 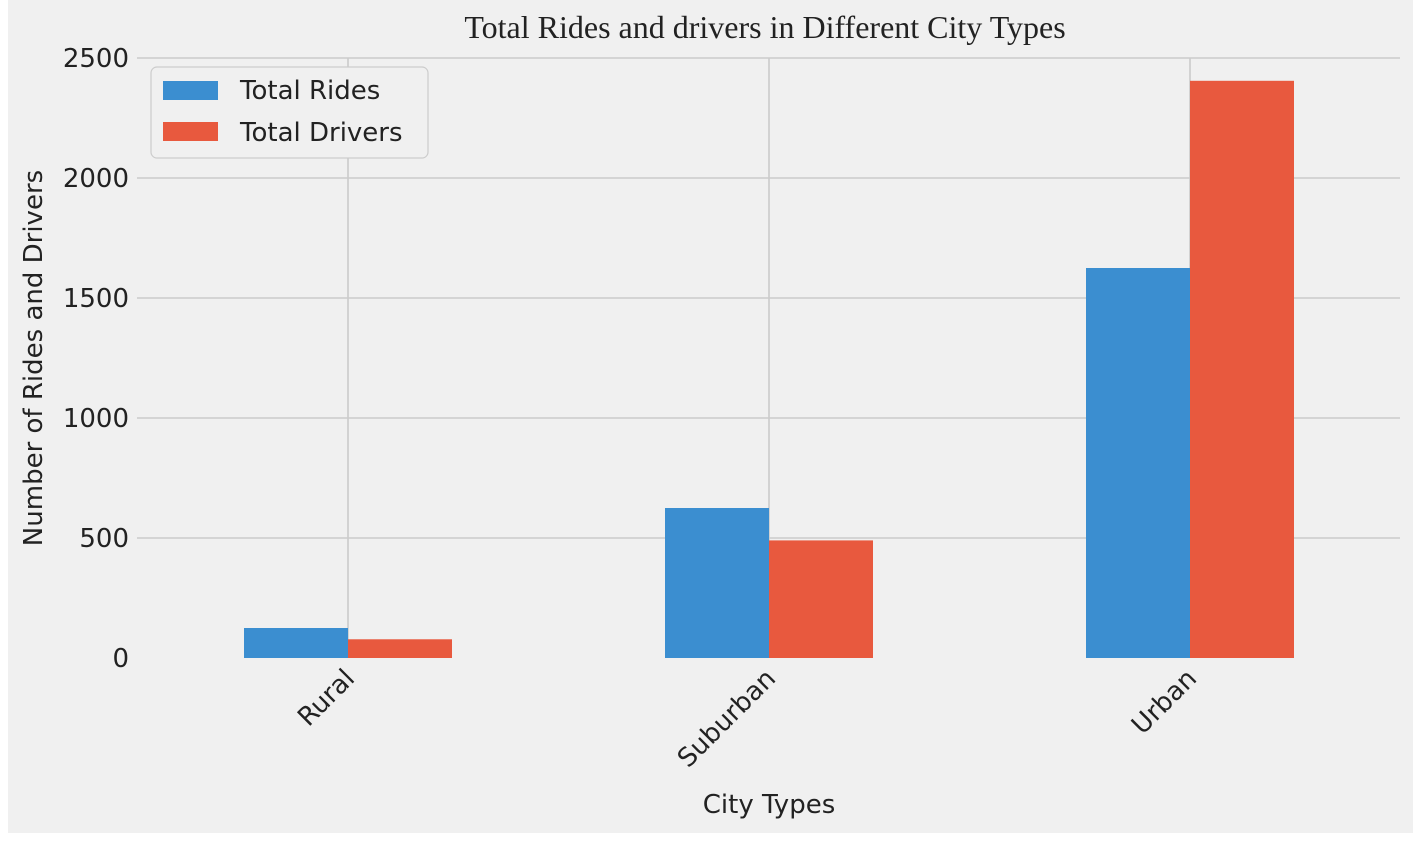 I want to click on bar-total-rides-rural, so click(x=296, y=643).